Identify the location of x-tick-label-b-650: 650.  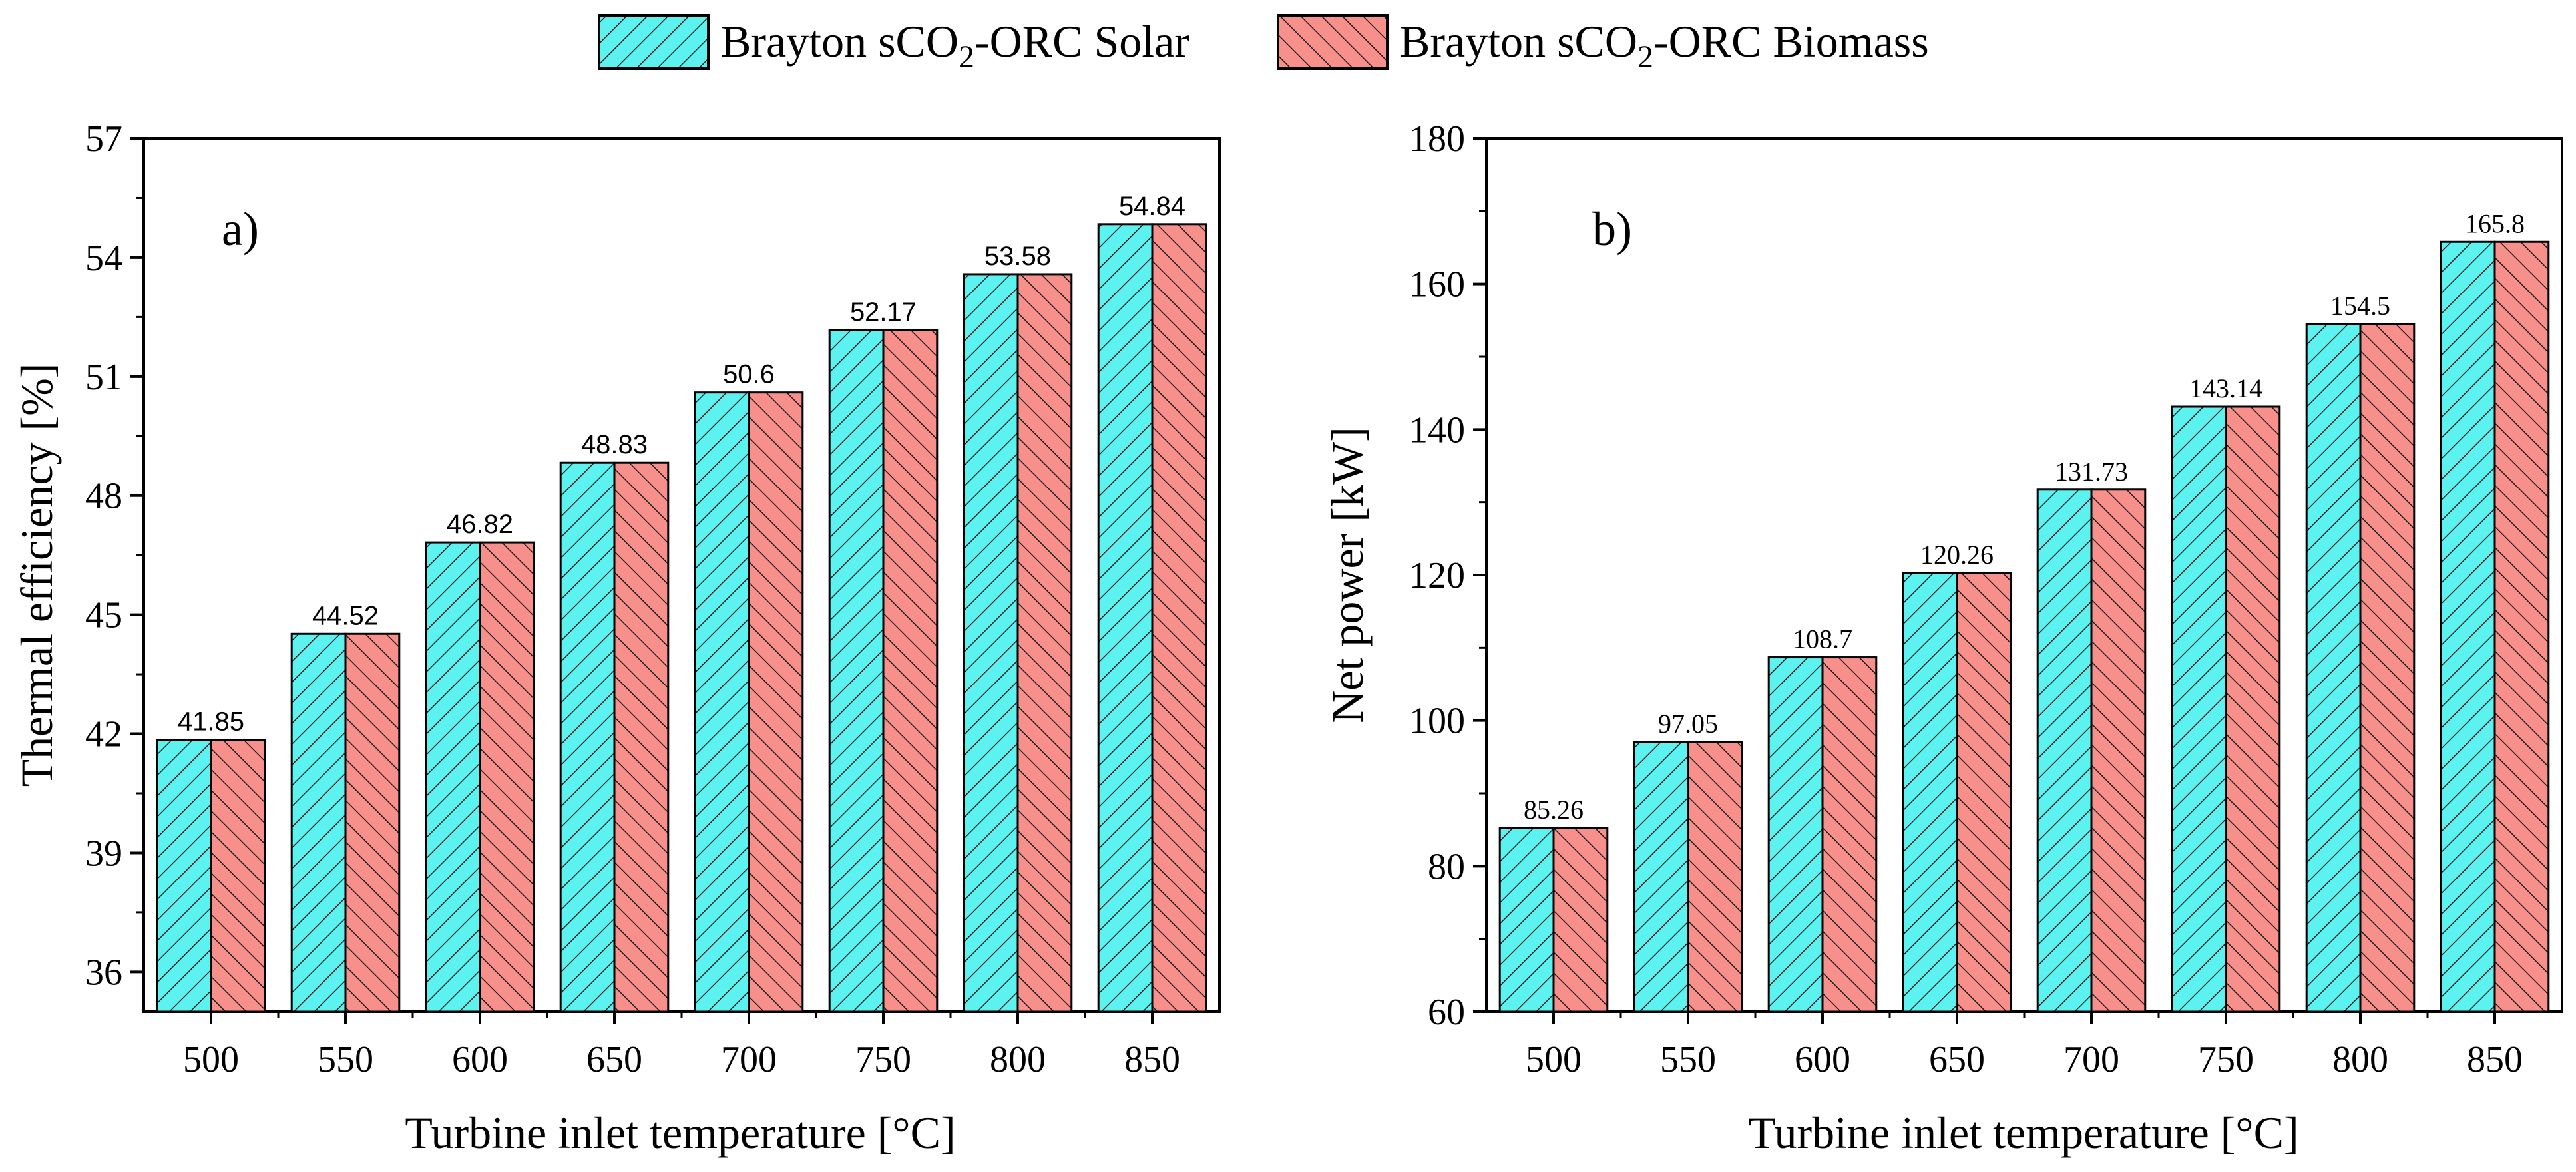
(1957, 1059).